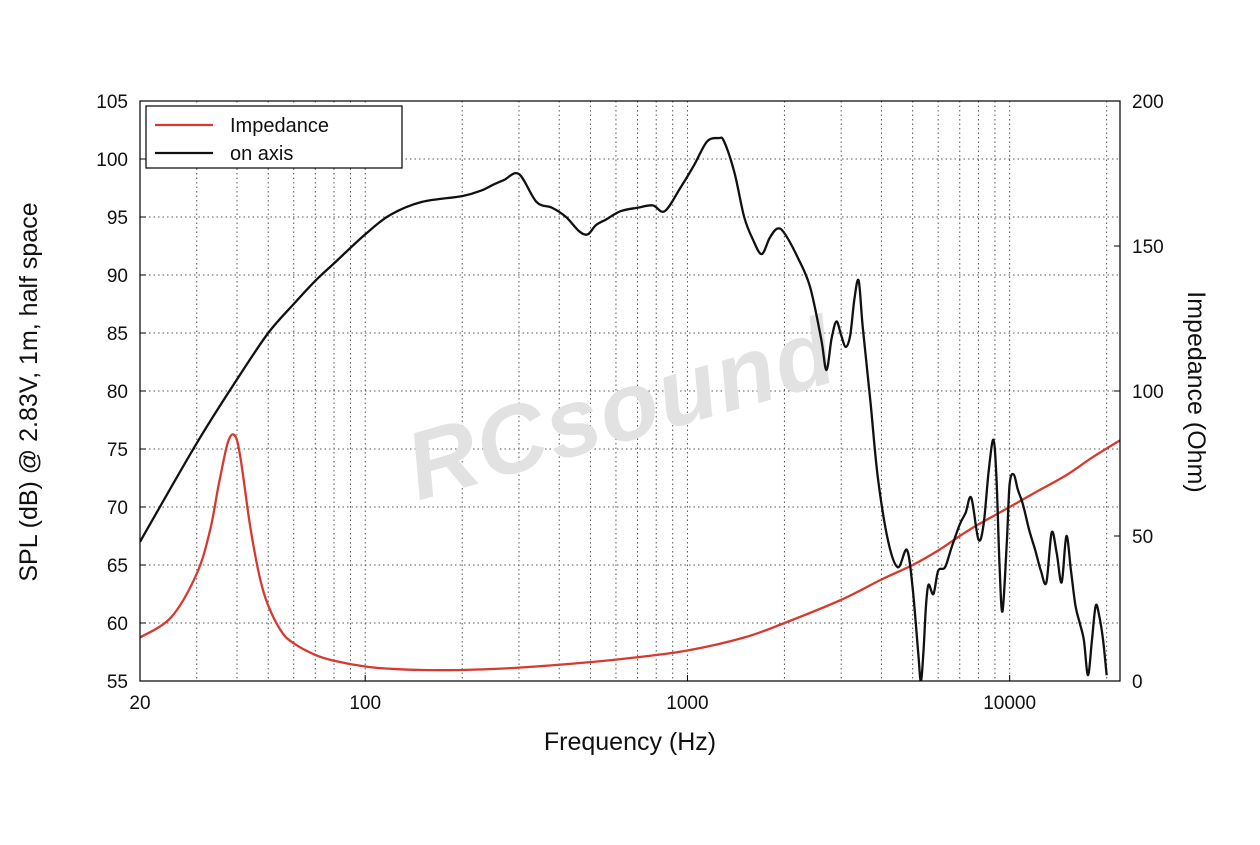 The height and width of the screenshot is (845, 1260). Describe the element at coordinates (117, 566) in the screenshot. I see `y-left-tick-label: 65` at that location.